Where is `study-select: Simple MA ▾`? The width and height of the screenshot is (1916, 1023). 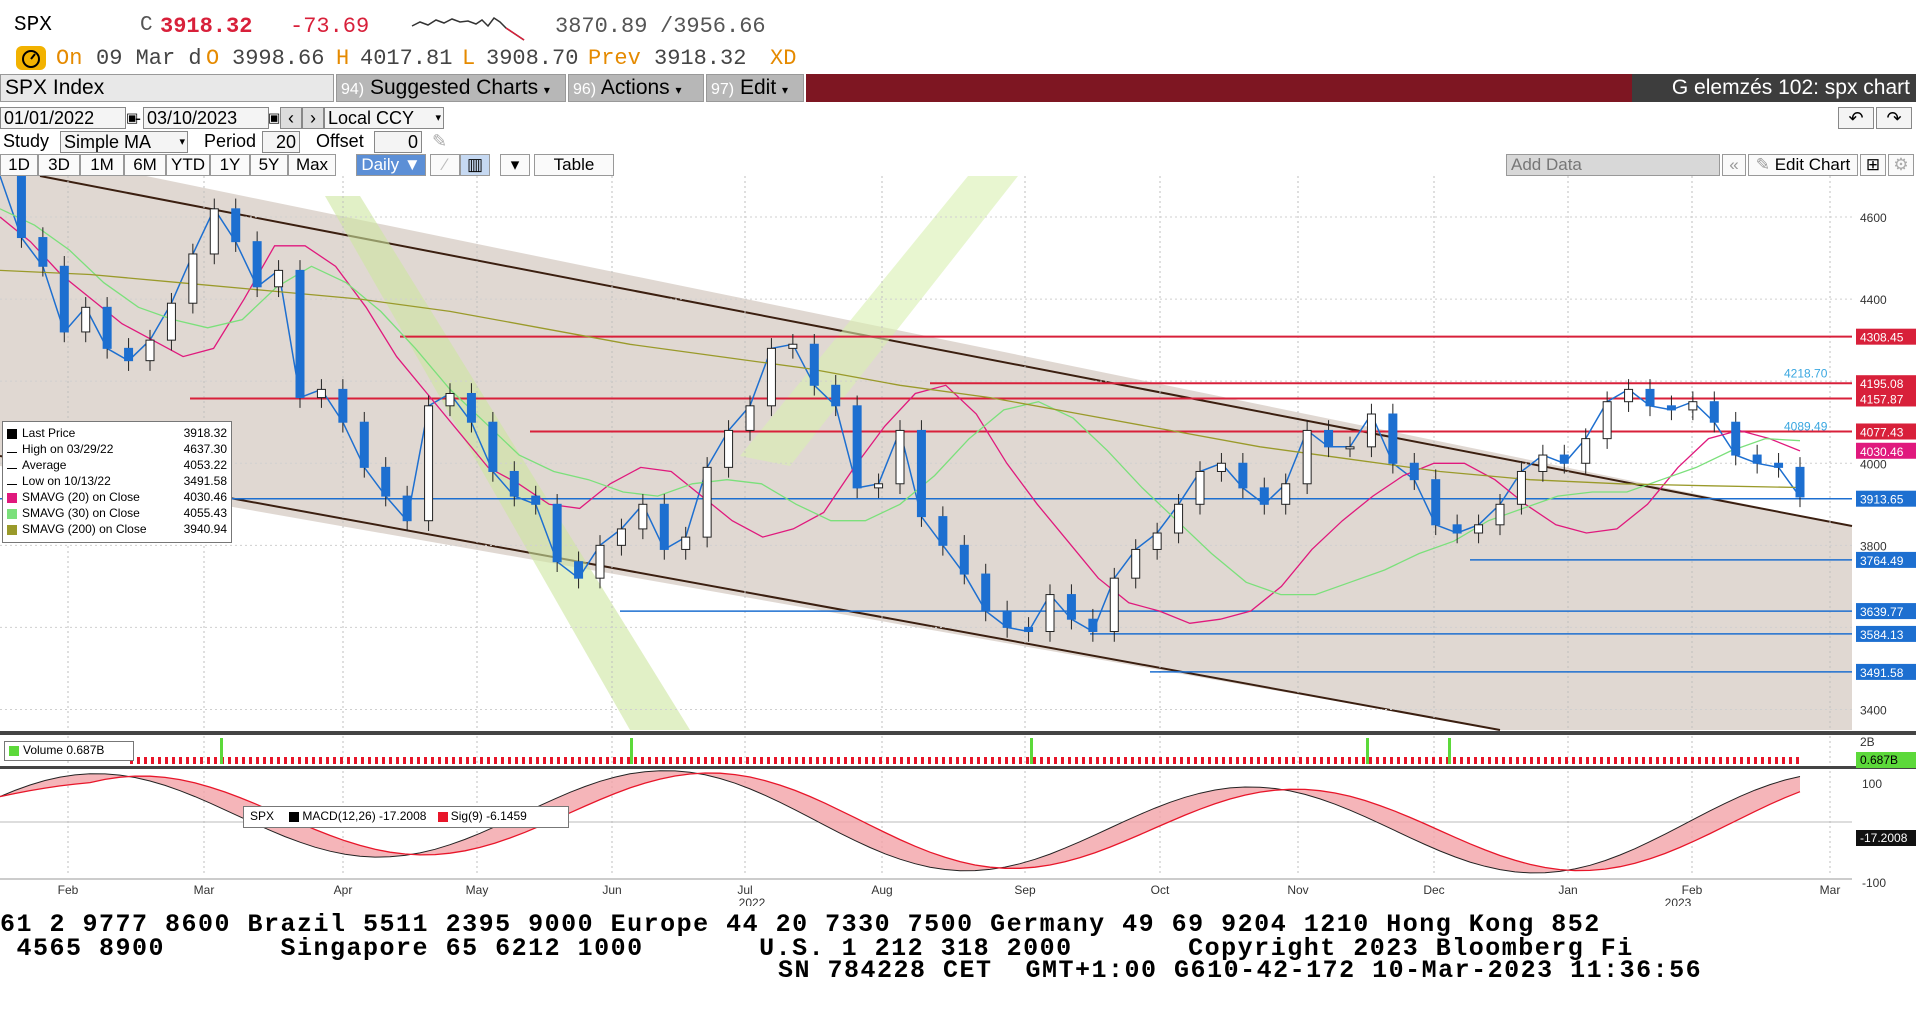
study-select: Simple MA ▾ is located at coordinates (124, 142).